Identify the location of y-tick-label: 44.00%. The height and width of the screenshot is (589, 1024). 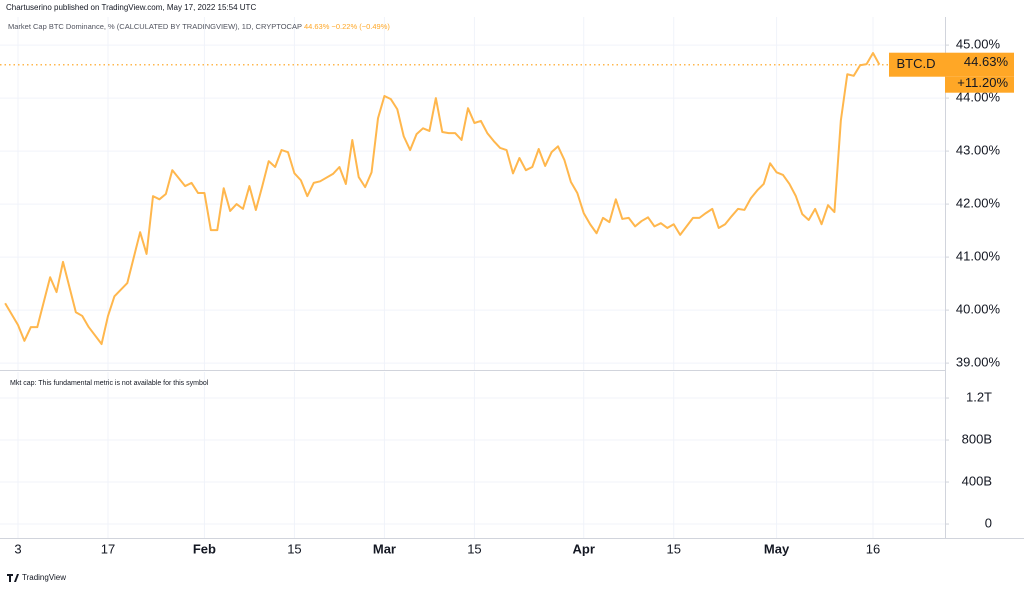
(978, 97).